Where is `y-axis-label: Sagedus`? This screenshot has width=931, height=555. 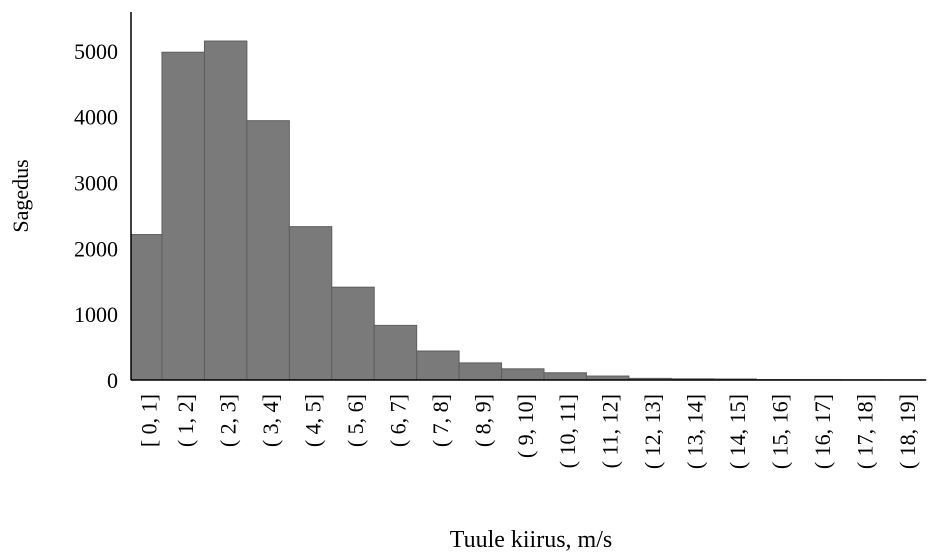 y-axis-label: Sagedus is located at coordinates (20, 195).